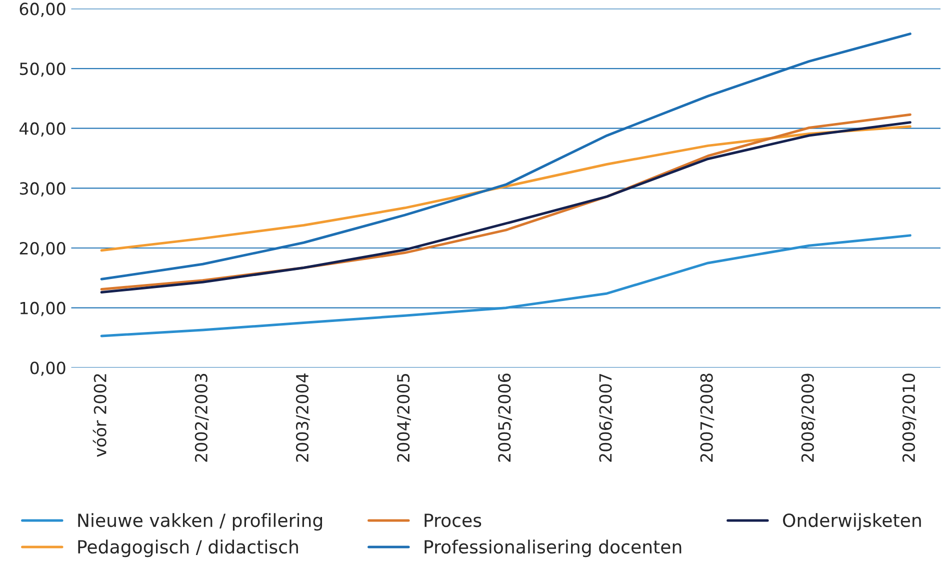 The height and width of the screenshot is (579, 950). Describe the element at coordinates (505, 418) in the screenshot. I see `x-tick-label: 2005/2006` at that location.